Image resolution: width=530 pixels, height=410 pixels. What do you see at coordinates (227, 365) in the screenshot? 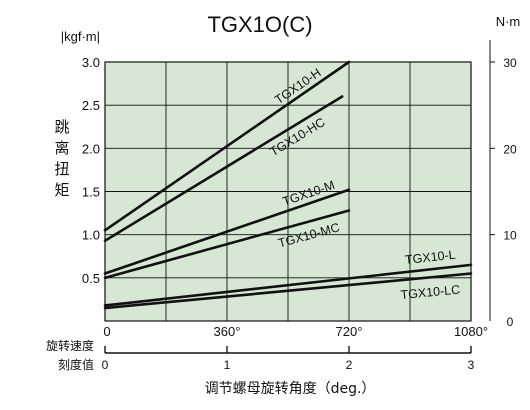
I see `secondary-axis-tick-label: 1` at bounding box center [227, 365].